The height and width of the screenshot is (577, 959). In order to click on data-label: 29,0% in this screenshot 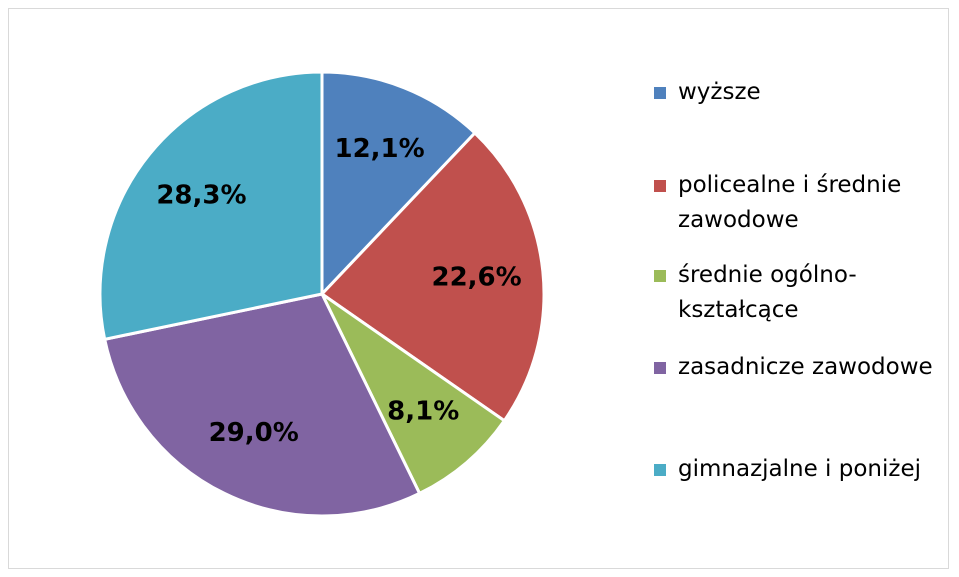, I will do `click(254, 433)`.